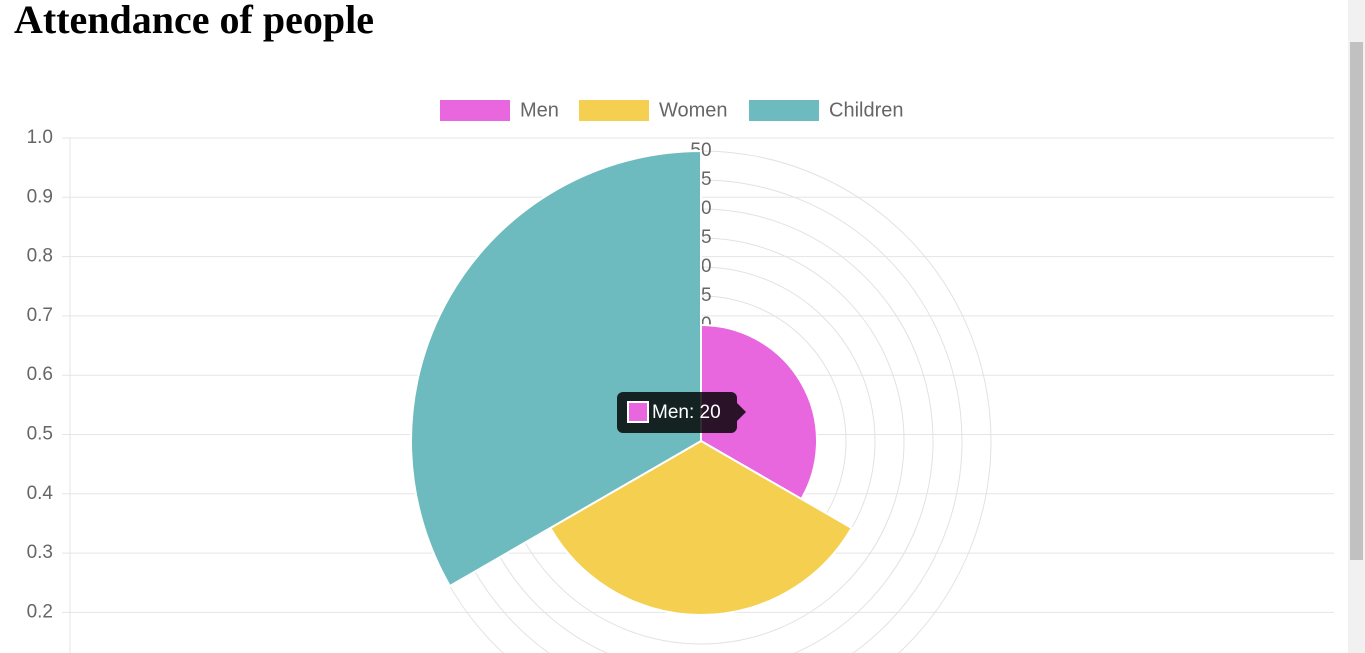  Describe the element at coordinates (866, 110) in the screenshot. I see `legend-label: Children` at that location.